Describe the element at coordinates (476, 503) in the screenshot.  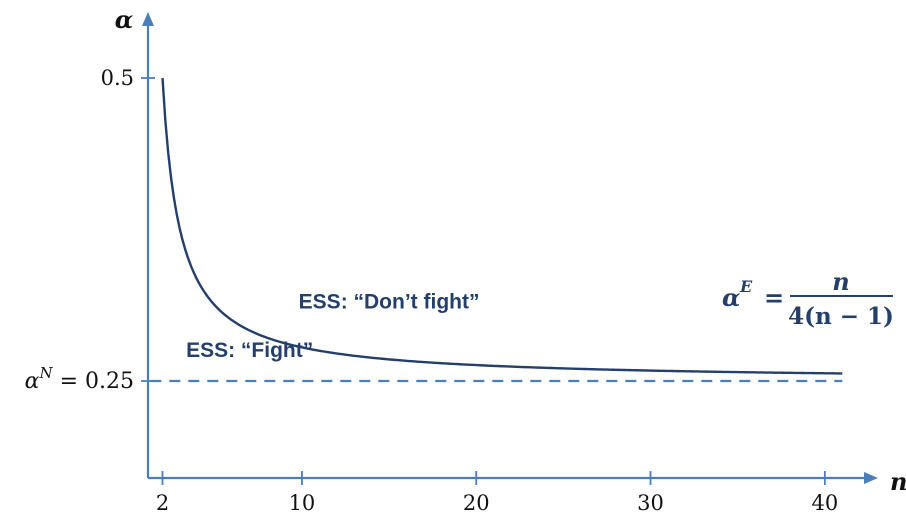
I see `x-tick-label: 20` at that location.